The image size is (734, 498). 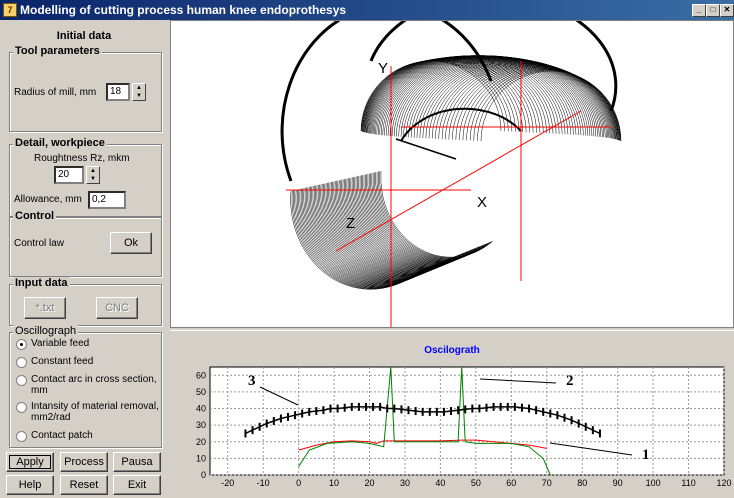 What do you see at coordinates (57, 51) in the screenshot?
I see `group-title: Tool parameters` at bounding box center [57, 51].